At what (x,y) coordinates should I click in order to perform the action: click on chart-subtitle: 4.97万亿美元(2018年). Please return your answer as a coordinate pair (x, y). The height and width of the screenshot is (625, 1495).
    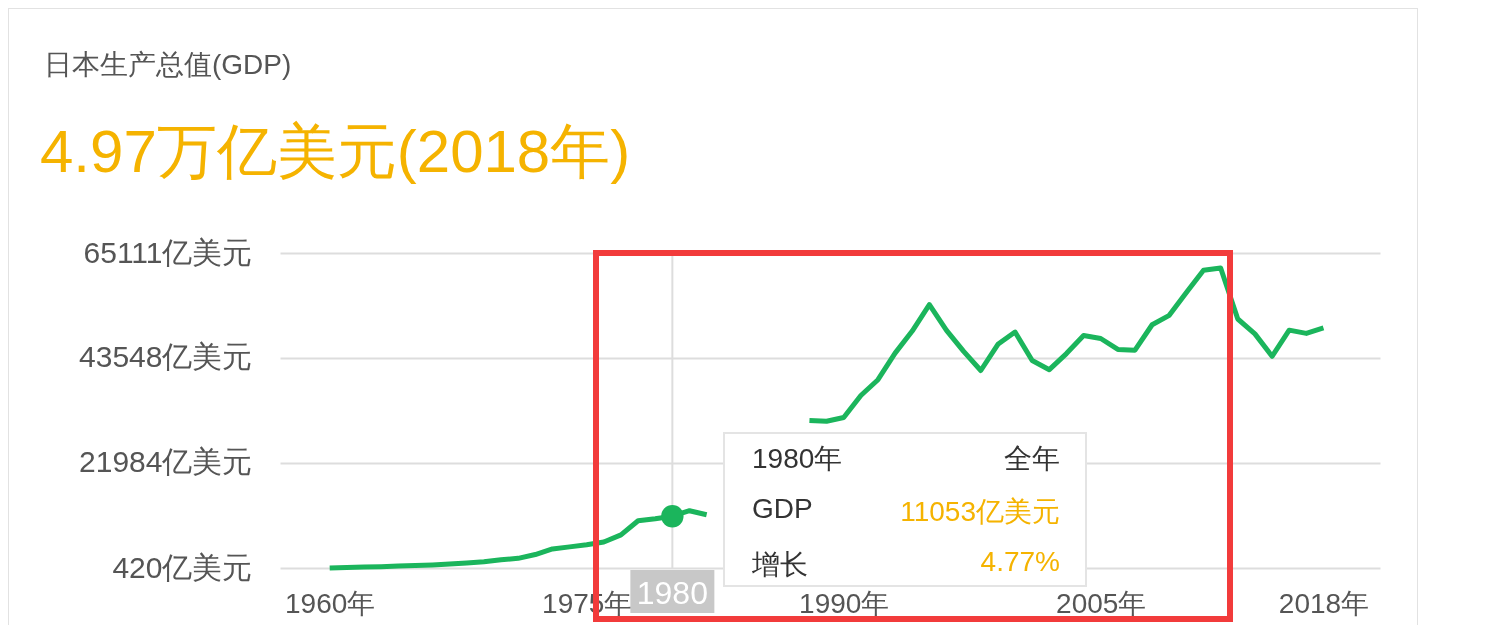
    Looking at the image, I should click on (335, 152).